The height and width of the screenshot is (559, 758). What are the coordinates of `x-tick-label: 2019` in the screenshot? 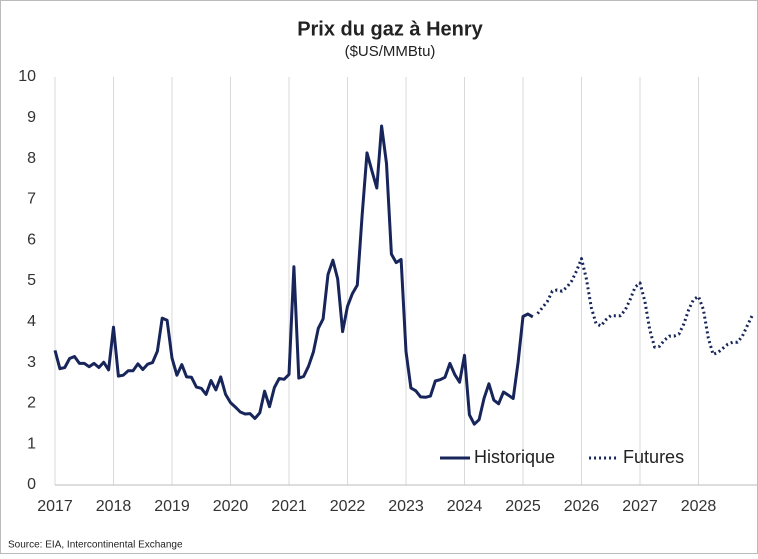 It's located at (172, 506).